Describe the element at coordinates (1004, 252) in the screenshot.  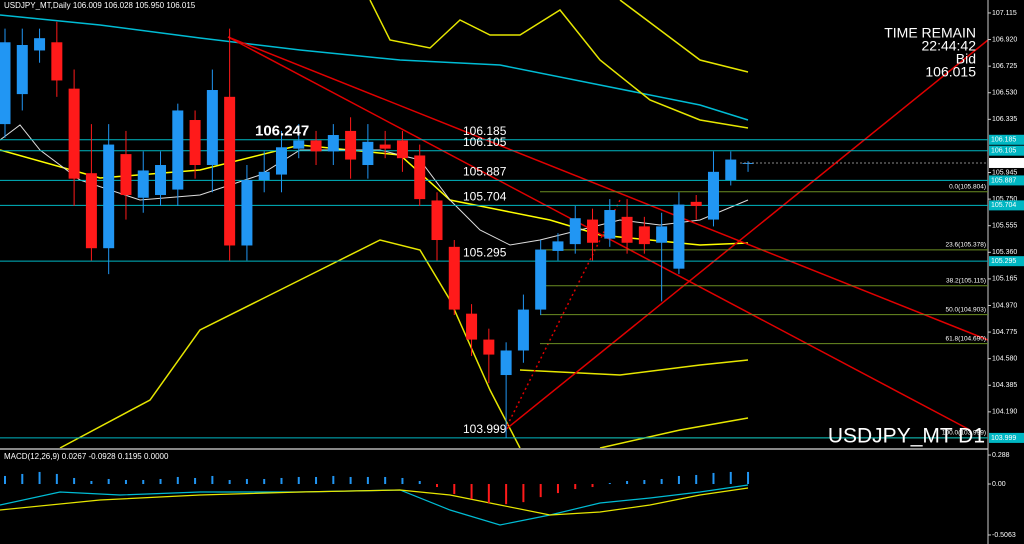
I see `y-tick-label: 105.360` at that location.